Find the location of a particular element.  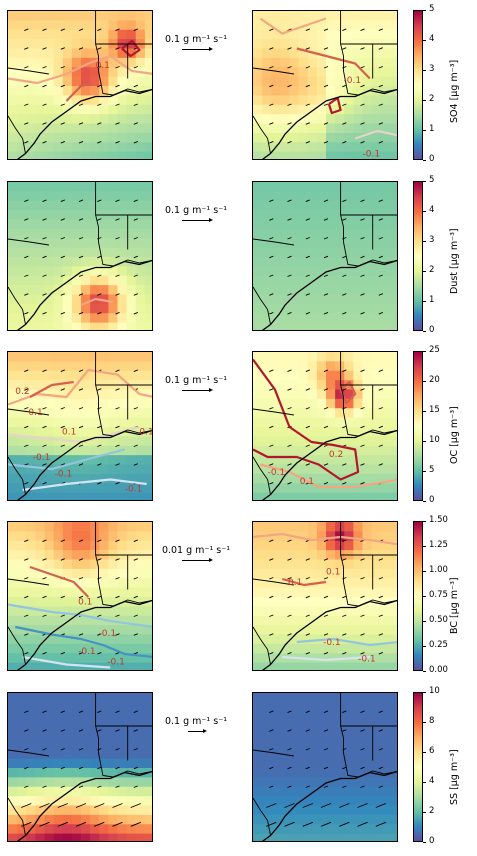

contour-label: 0.1 is located at coordinates (85, 603).